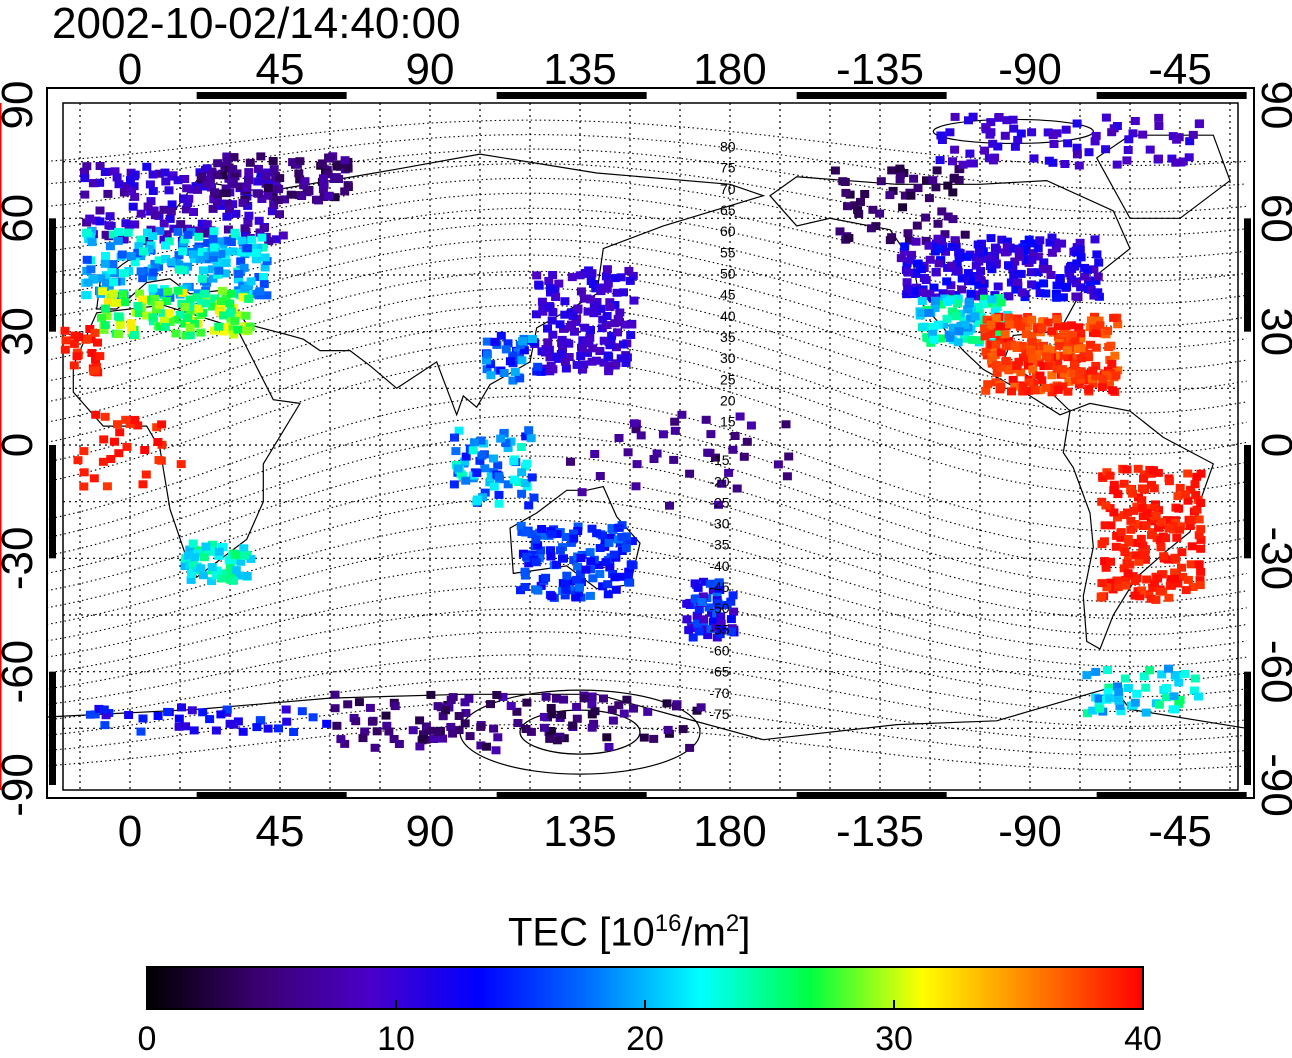  Describe the element at coordinates (1180, 69) in the screenshot. I see `lon-tick-top: -45` at that location.